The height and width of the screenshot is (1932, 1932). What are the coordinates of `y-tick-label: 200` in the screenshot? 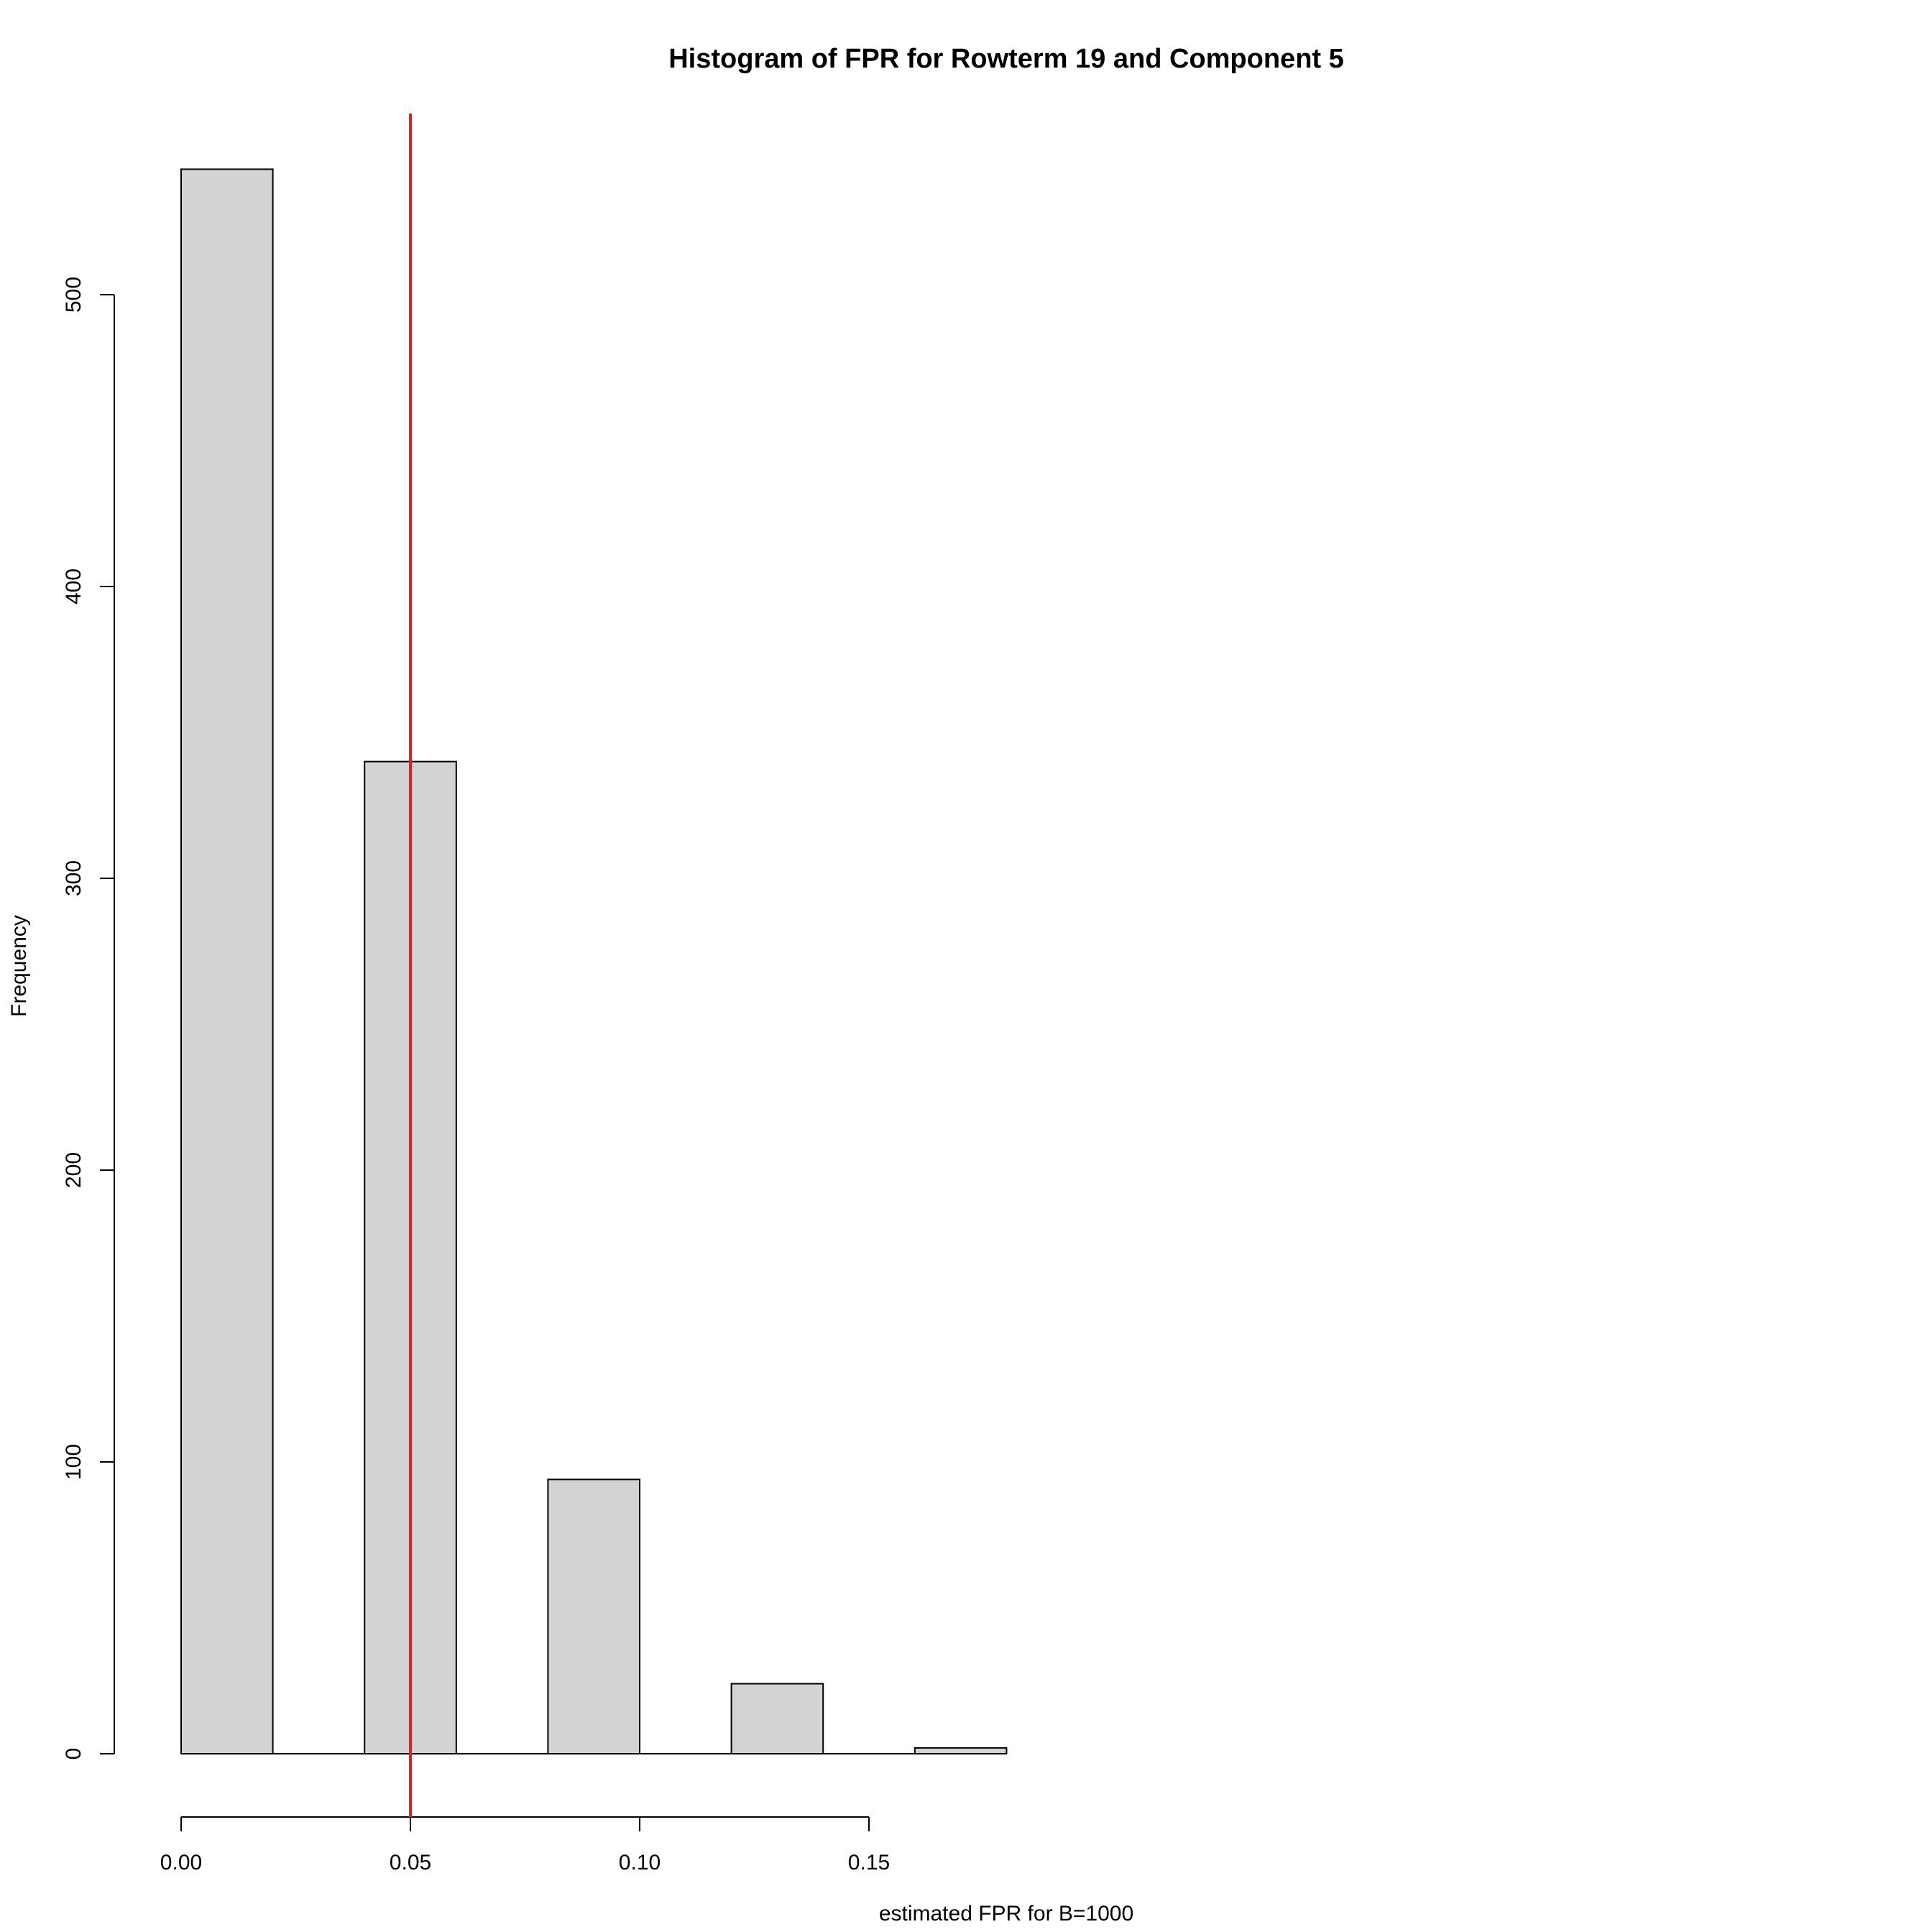 It's located at (74, 1170).